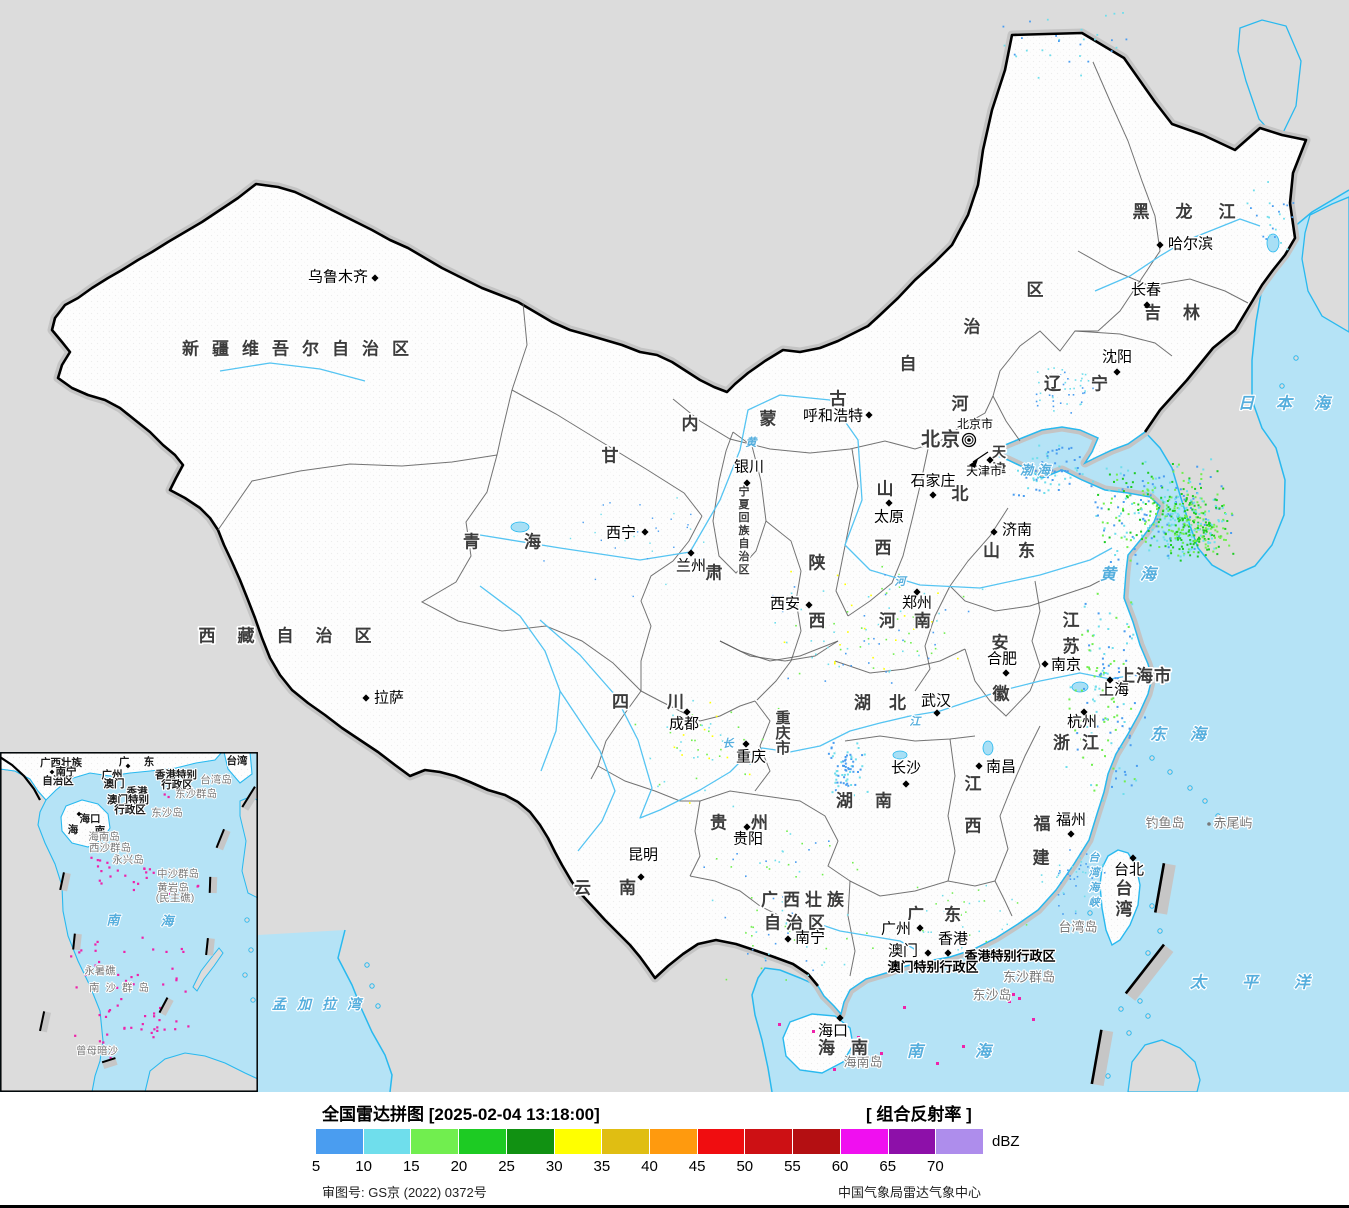 The width and height of the screenshot is (1349, 1208). I want to click on island-label: 钓鱼岛, so click(1164, 823).